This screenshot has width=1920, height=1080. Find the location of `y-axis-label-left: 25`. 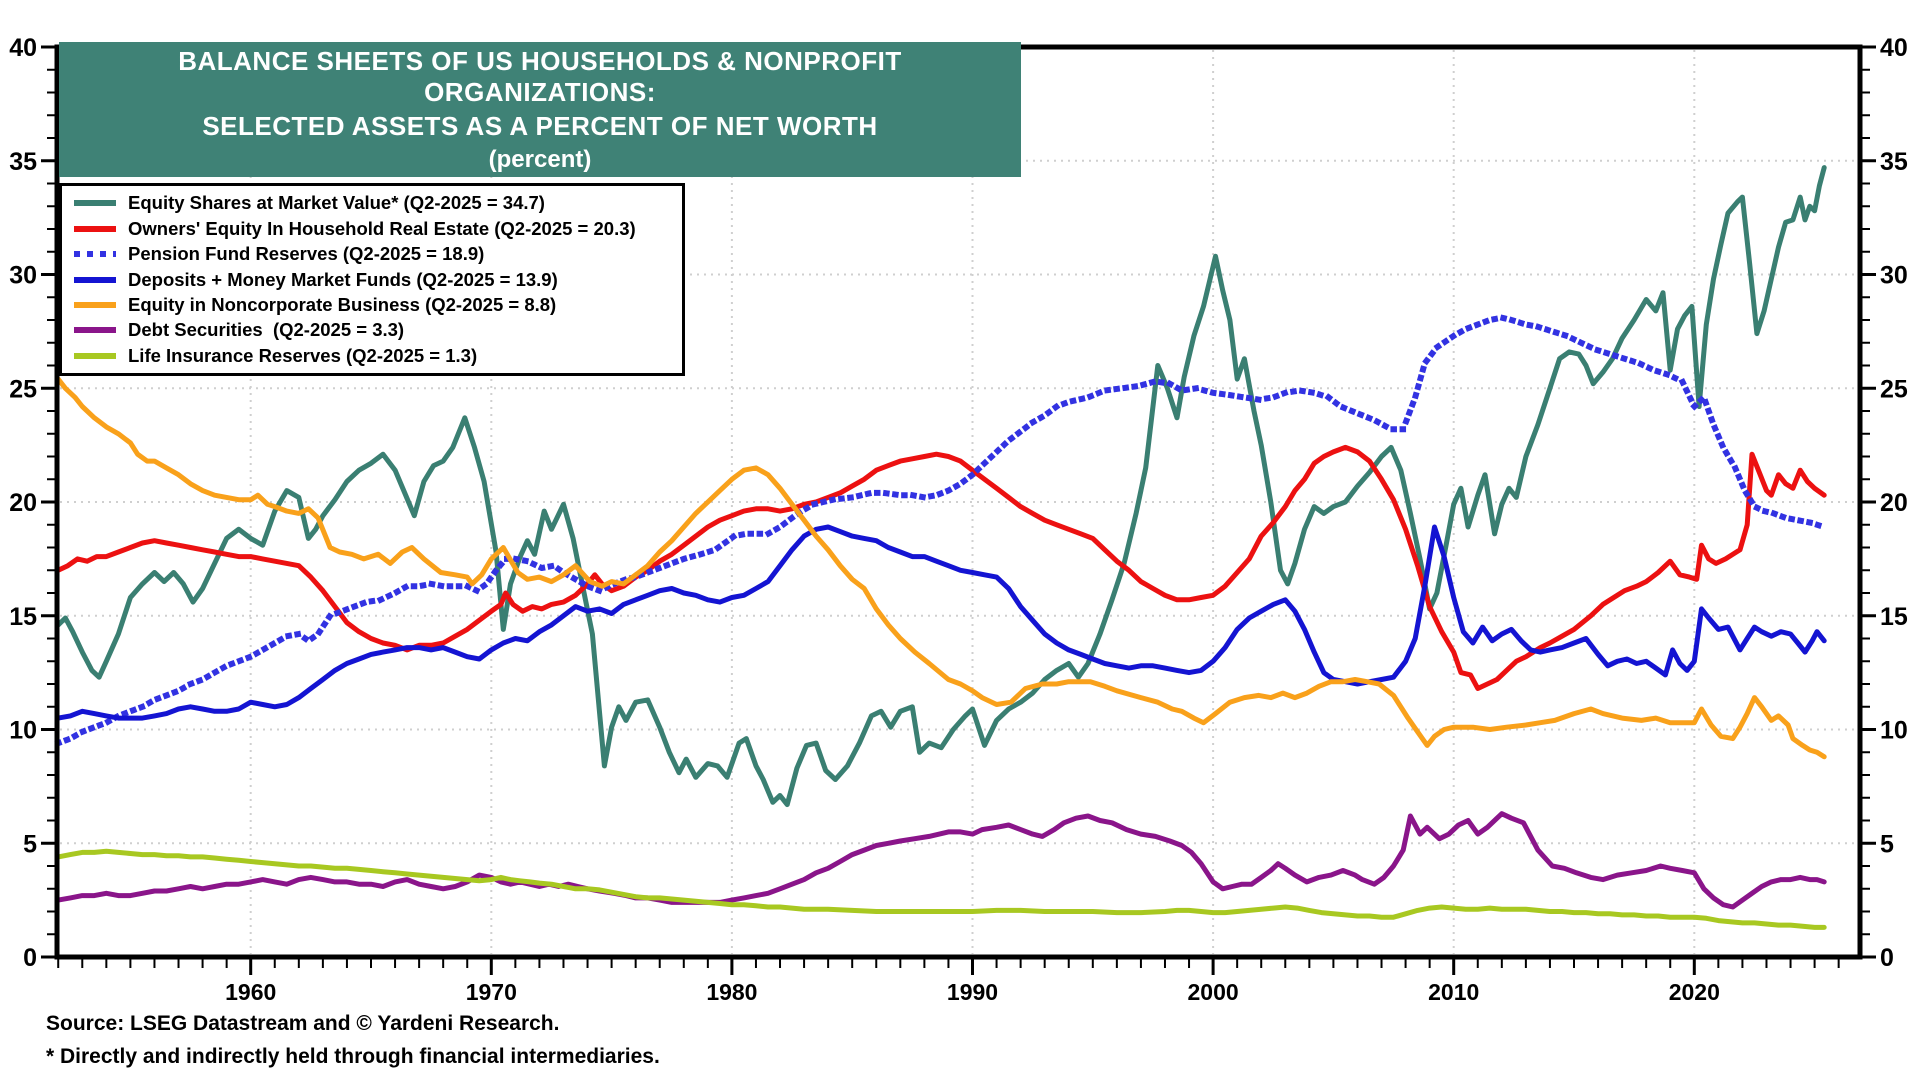

y-axis-label-left: 25 is located at coordinates (23, 389).